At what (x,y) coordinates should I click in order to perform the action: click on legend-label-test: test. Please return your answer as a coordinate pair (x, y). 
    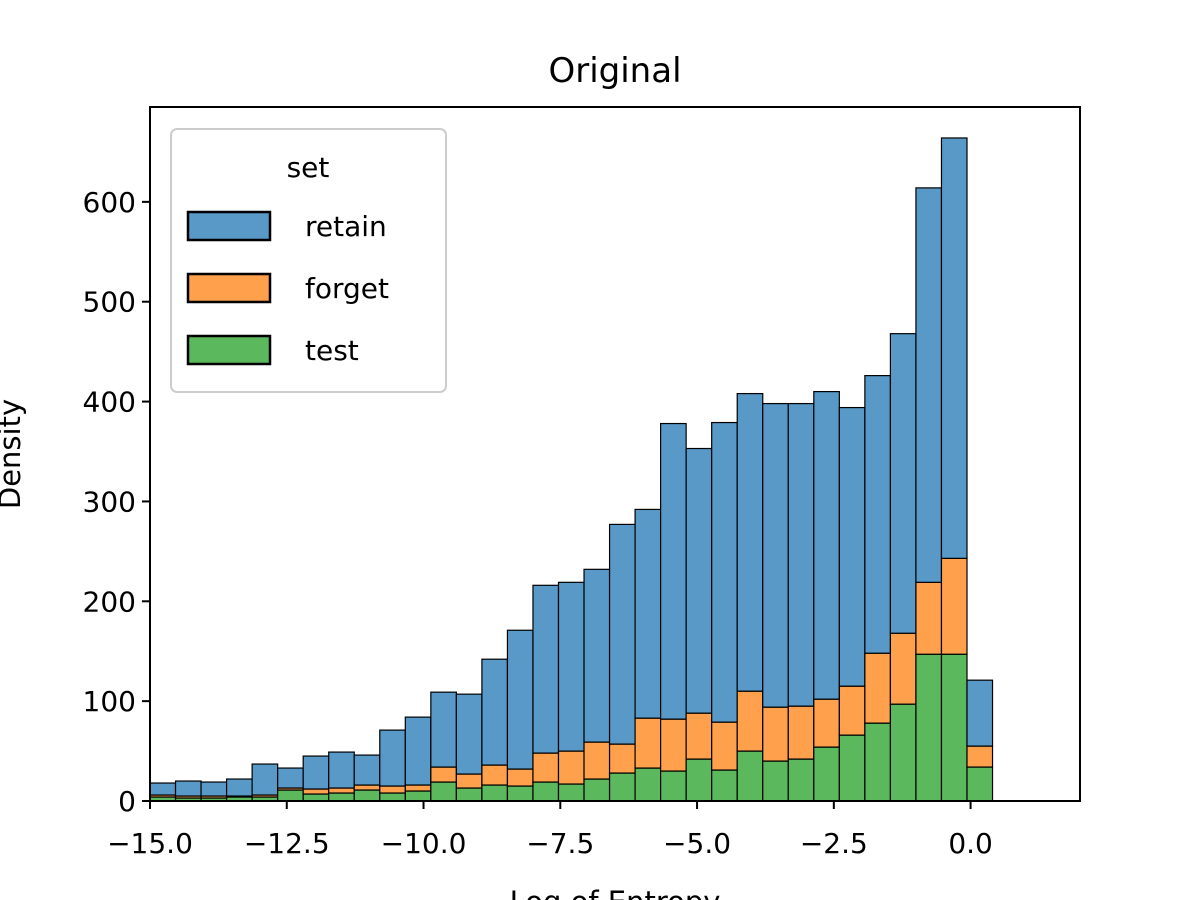
    Looking at the image, I should click on (332, 350).